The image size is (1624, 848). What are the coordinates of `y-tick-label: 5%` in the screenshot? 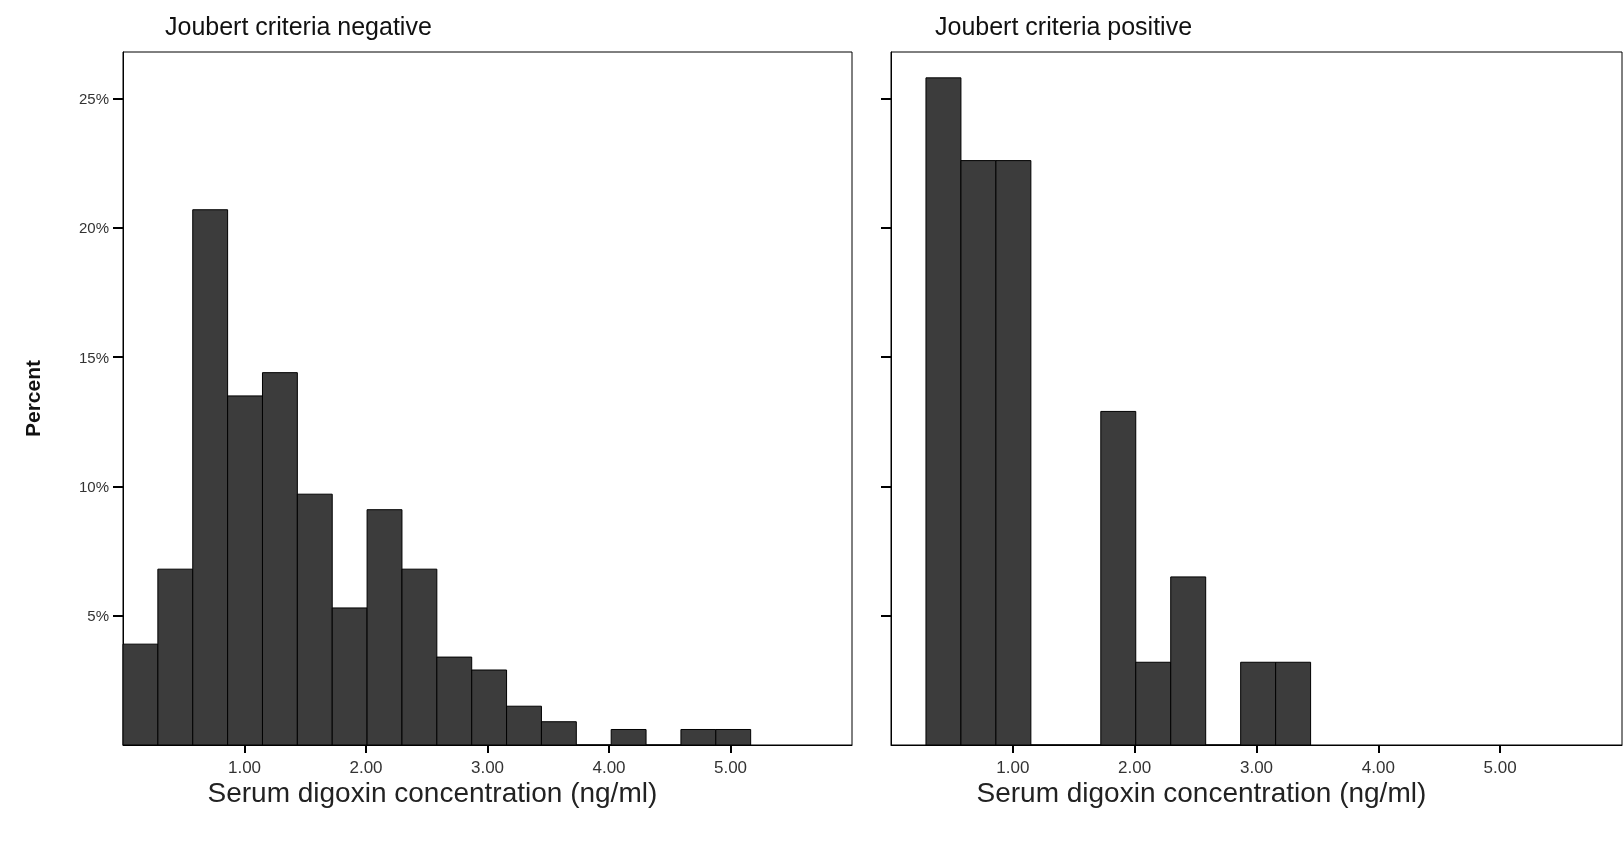 It's located at (98, 616).